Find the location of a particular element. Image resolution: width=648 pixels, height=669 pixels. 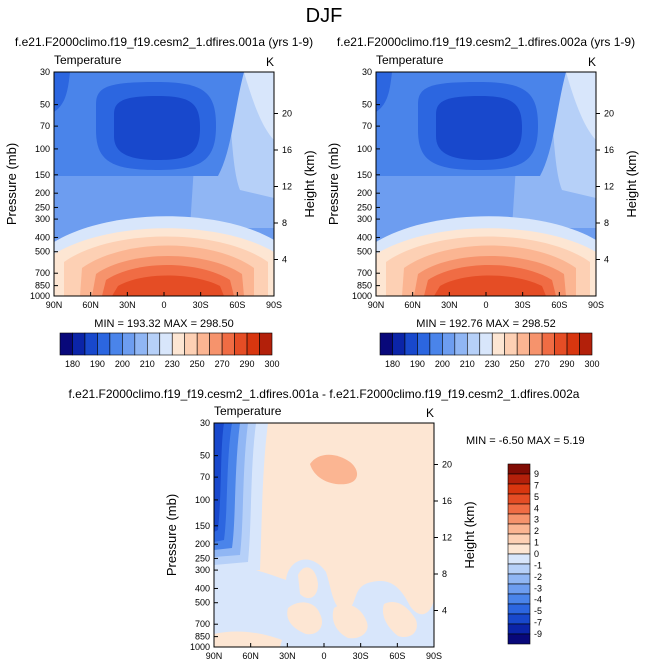

colorbar-label: 4 is located at coordinates (536, 508).